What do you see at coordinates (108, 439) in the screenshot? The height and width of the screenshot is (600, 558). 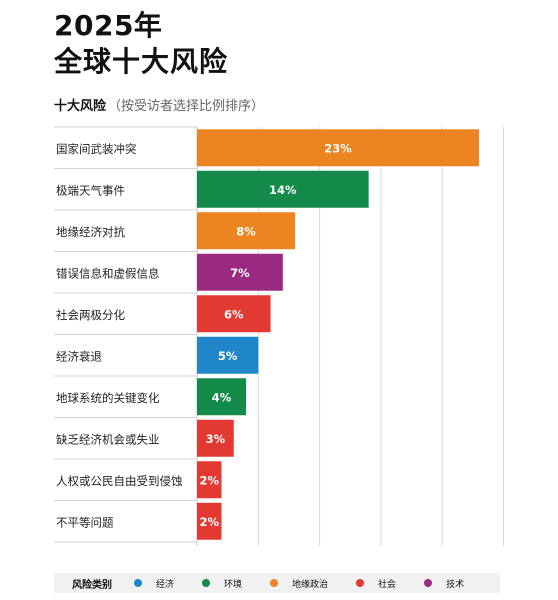 I see `category-label: 缺乏经济机会或失业` at bounding box center [108, 439].